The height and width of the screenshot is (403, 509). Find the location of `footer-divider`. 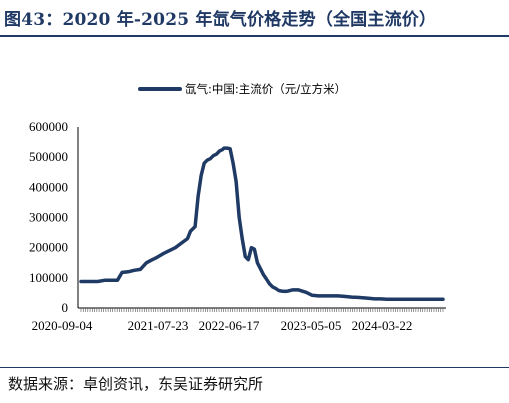

footer-divider is located at coordinates (254, 367).